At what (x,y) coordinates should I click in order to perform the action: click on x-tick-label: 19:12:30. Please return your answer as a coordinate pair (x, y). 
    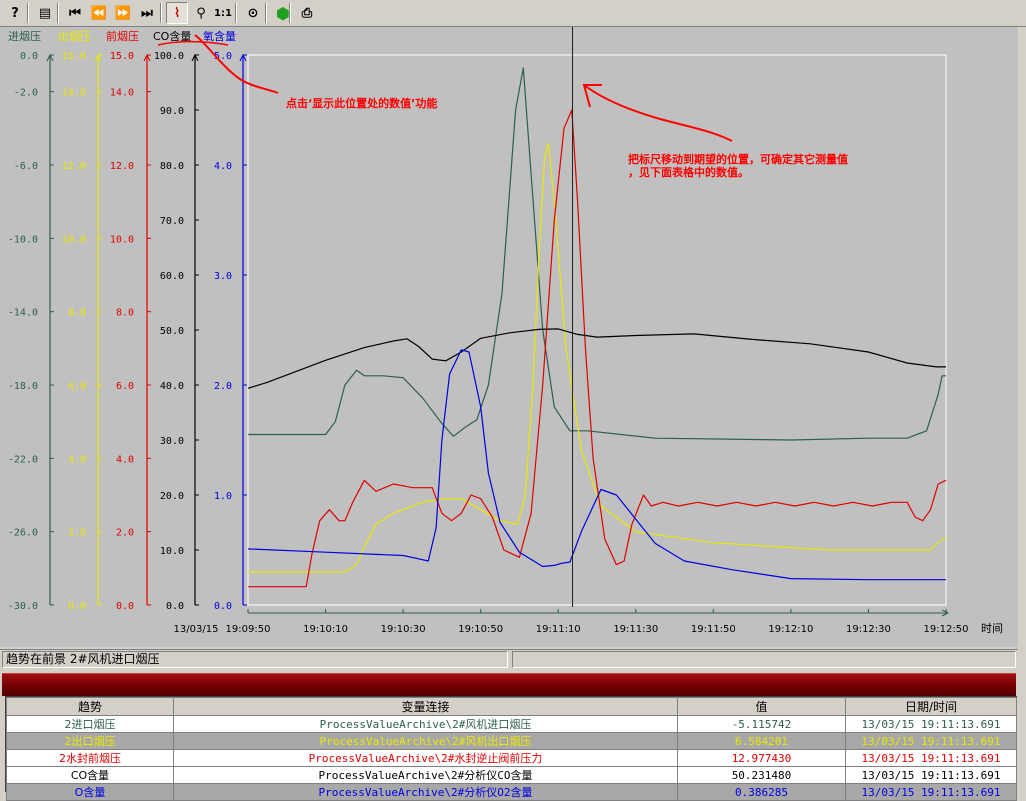
    Looking at the image, I should click on (868, 629).